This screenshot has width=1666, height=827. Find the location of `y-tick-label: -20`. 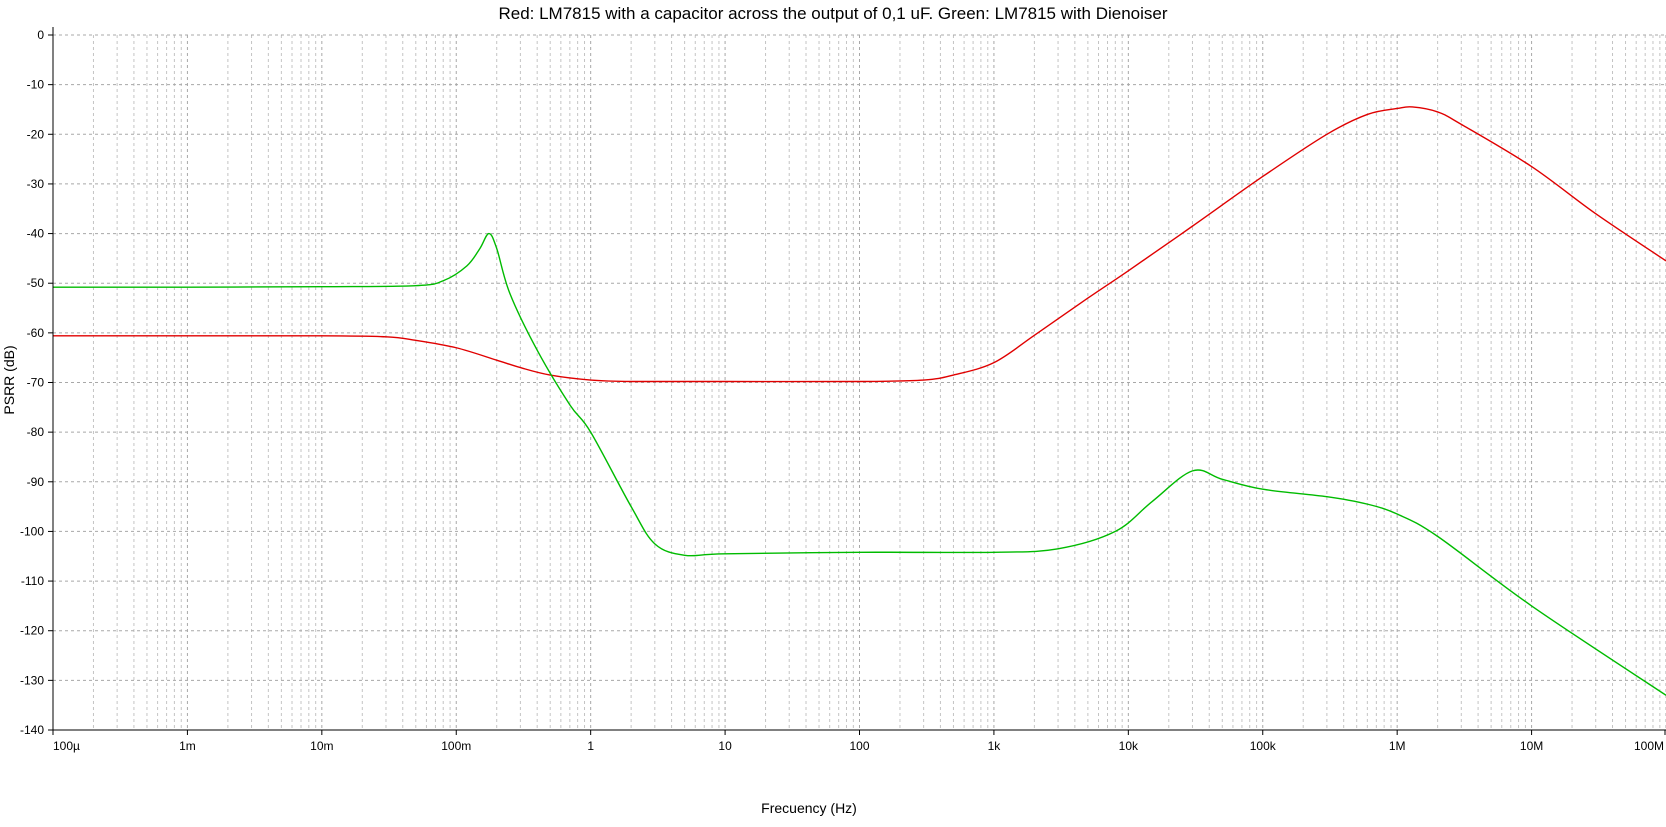

y-tick-label: -20 is located at coordinates (36, 134).